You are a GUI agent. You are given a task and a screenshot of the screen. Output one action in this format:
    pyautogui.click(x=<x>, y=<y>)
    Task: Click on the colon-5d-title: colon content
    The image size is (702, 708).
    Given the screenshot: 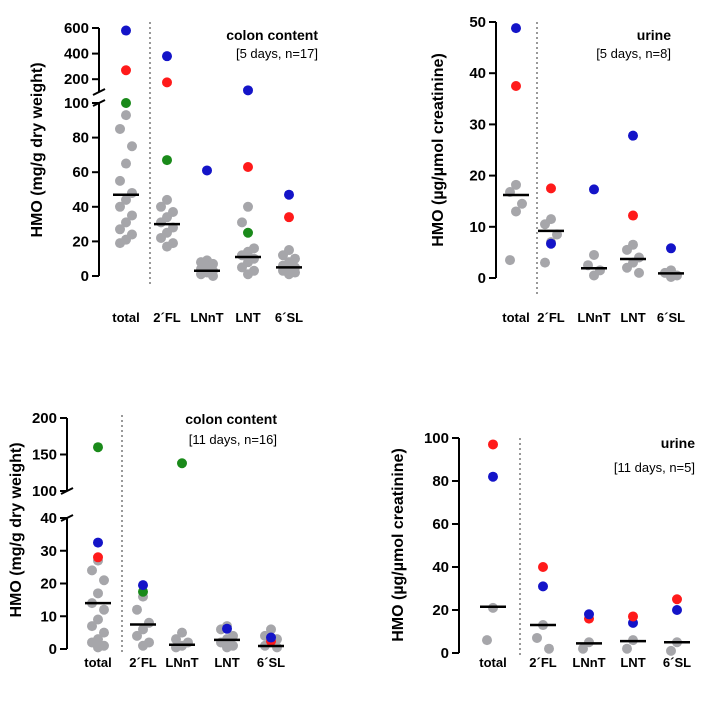 What is the action you would take?
    pyautogui.click(x=272, y=35)
    